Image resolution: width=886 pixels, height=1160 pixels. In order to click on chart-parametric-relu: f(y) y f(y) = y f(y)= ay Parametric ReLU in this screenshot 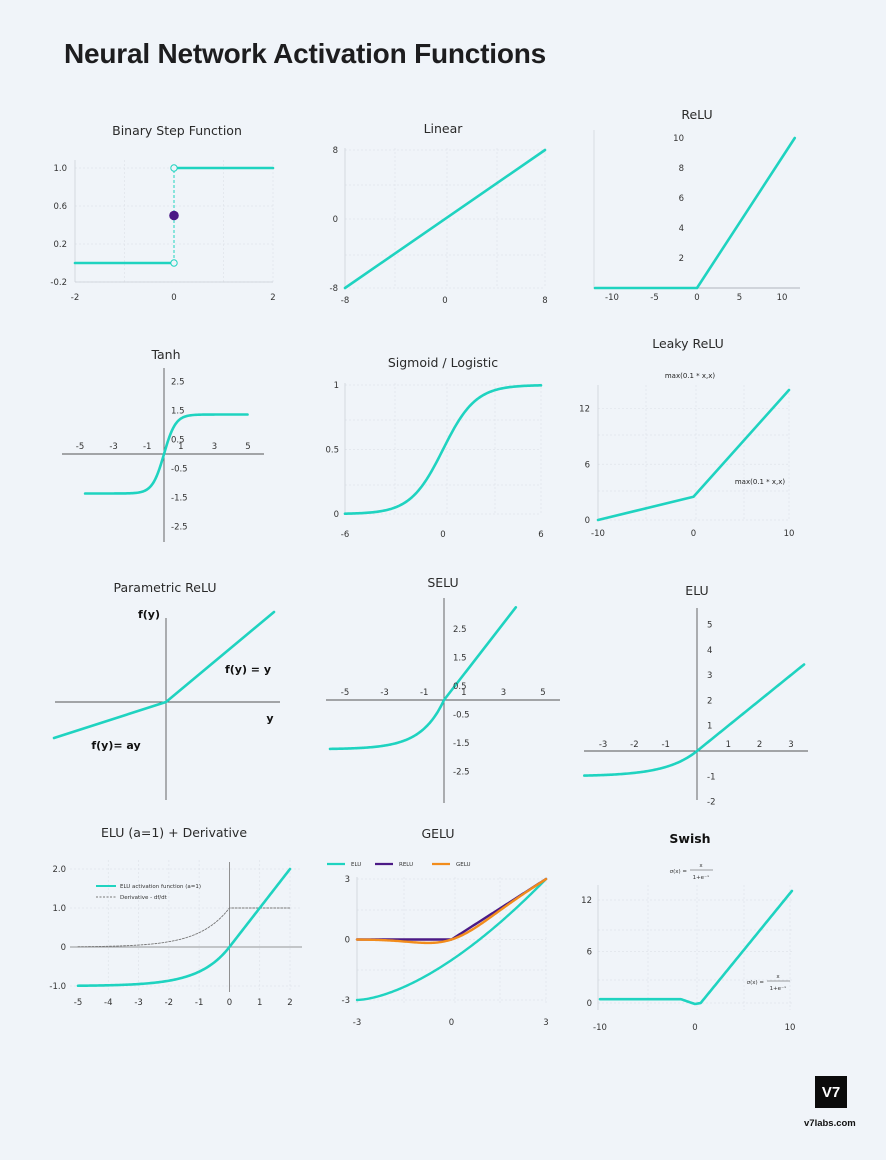, I will do `click(166, 690)`.